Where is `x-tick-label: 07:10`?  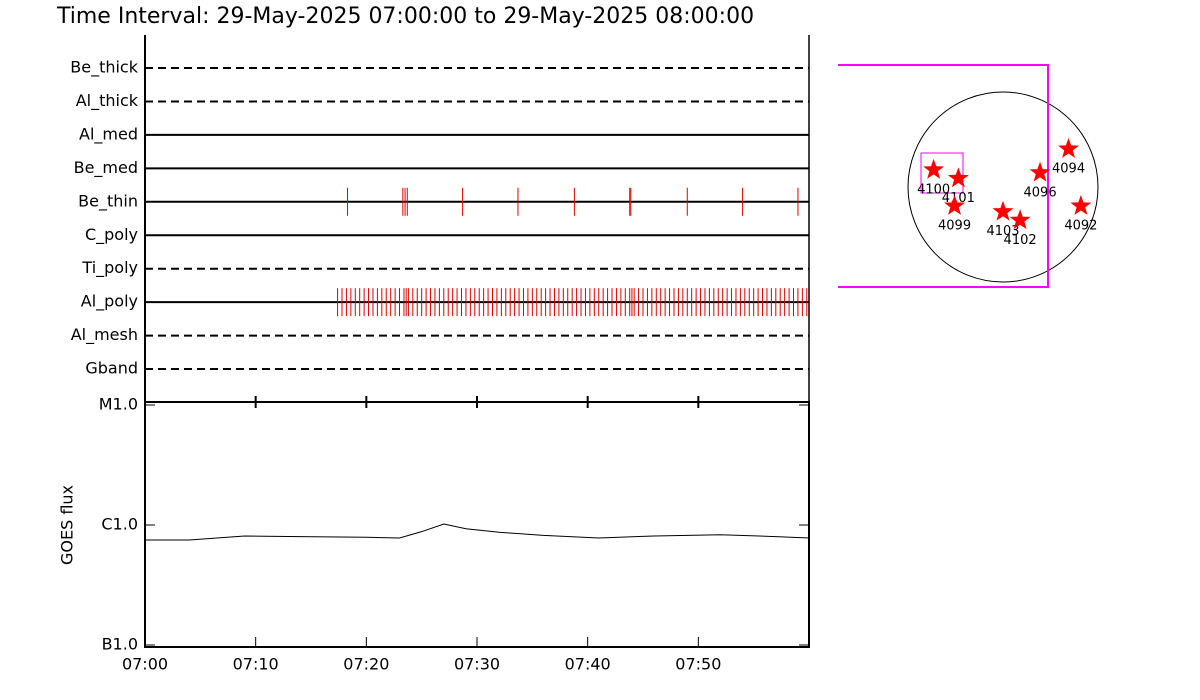
x-tick-label: 07:10 is located at coordinates (256, 664).